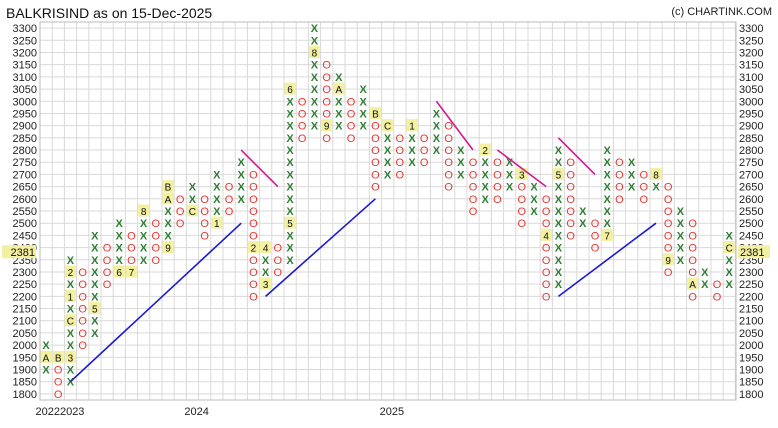  What do you see at coordinates (25, 236) in the screenshot?
I see `y-tick-label-left: 2450` at bounding box center [25, 236].